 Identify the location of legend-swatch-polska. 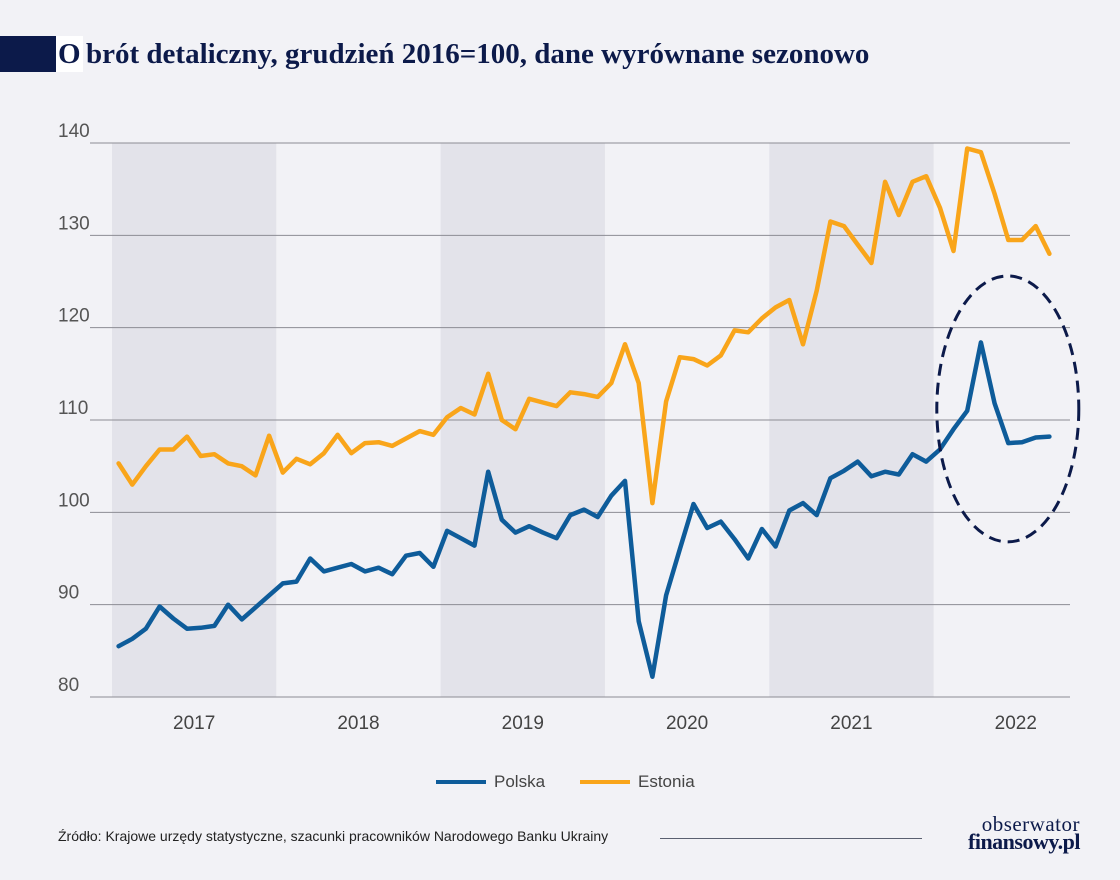
(461, 782).